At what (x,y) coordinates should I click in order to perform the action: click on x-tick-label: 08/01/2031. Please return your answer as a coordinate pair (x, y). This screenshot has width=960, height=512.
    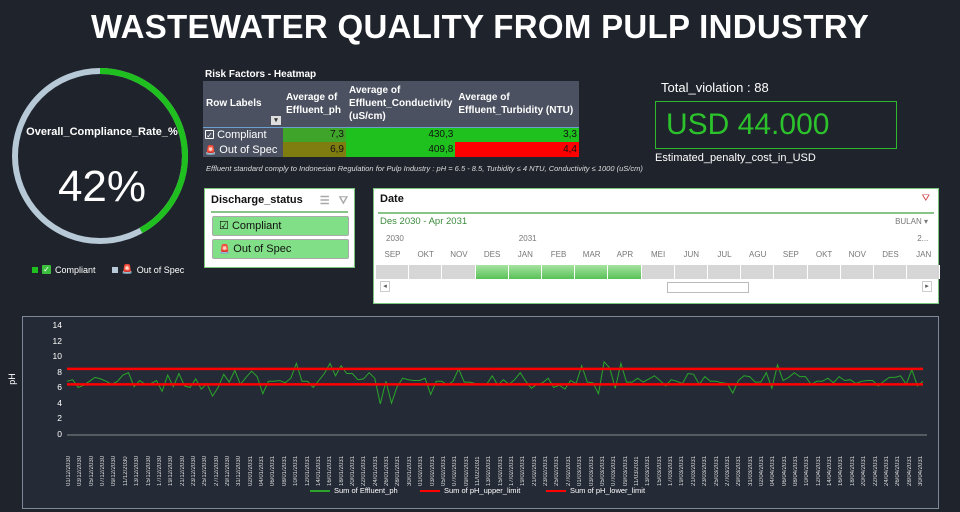
    Looking at the image, I should click on (284, 470).